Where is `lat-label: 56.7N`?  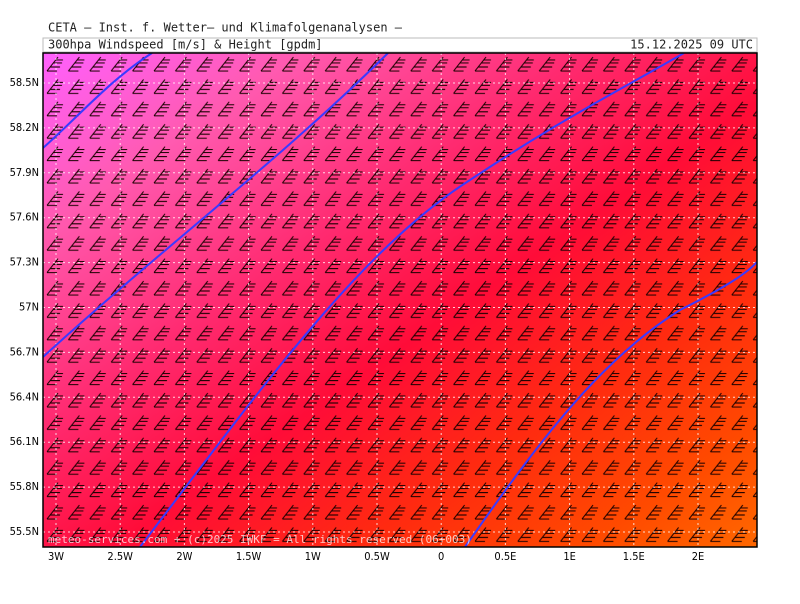
lat-label: 56.7N is located at coordinates (24, 351).